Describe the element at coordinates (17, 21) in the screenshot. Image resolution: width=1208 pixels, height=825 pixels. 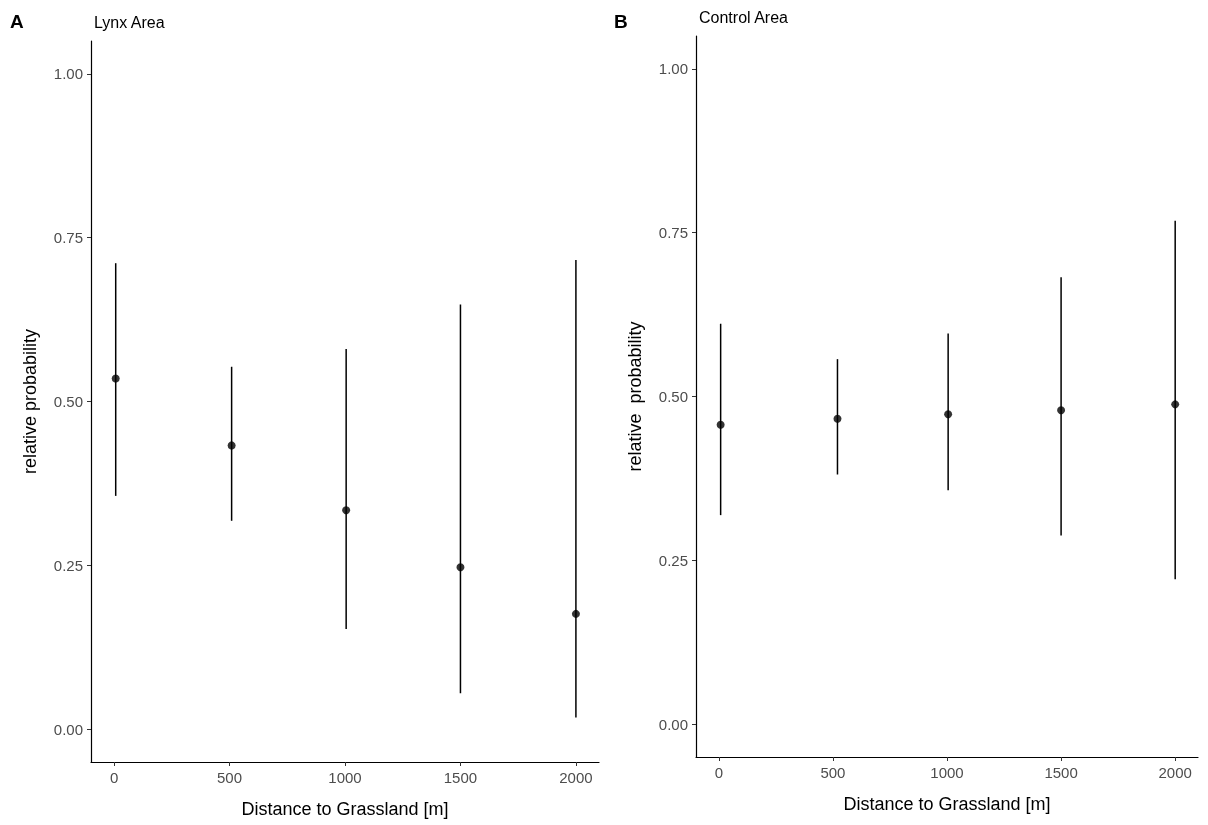
I see `text: A` at that location.